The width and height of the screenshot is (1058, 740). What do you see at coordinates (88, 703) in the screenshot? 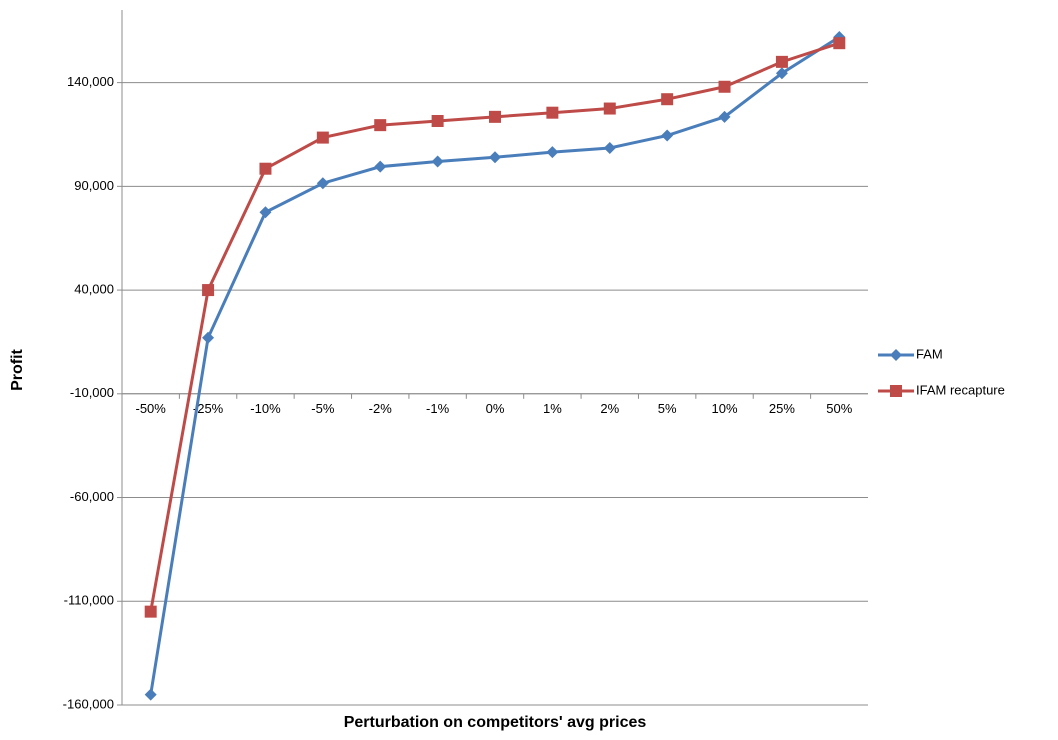
I see `y-tick-label: -160,000` at bounding box center [88, 703].